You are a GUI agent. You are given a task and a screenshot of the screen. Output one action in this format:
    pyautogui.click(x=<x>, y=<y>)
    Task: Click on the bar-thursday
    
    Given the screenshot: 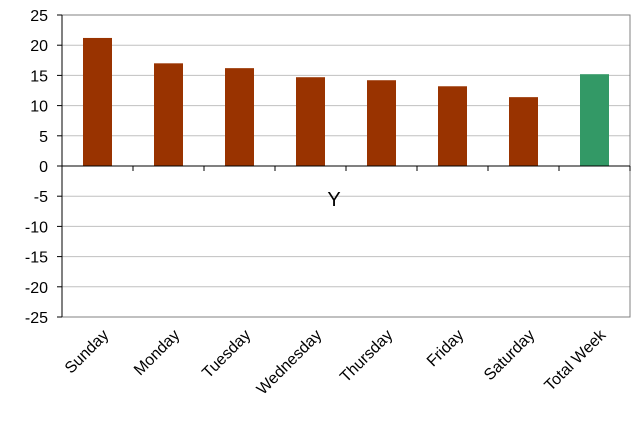 What is the action you would take?
    pyautogui.click(x=381, y=123)
    